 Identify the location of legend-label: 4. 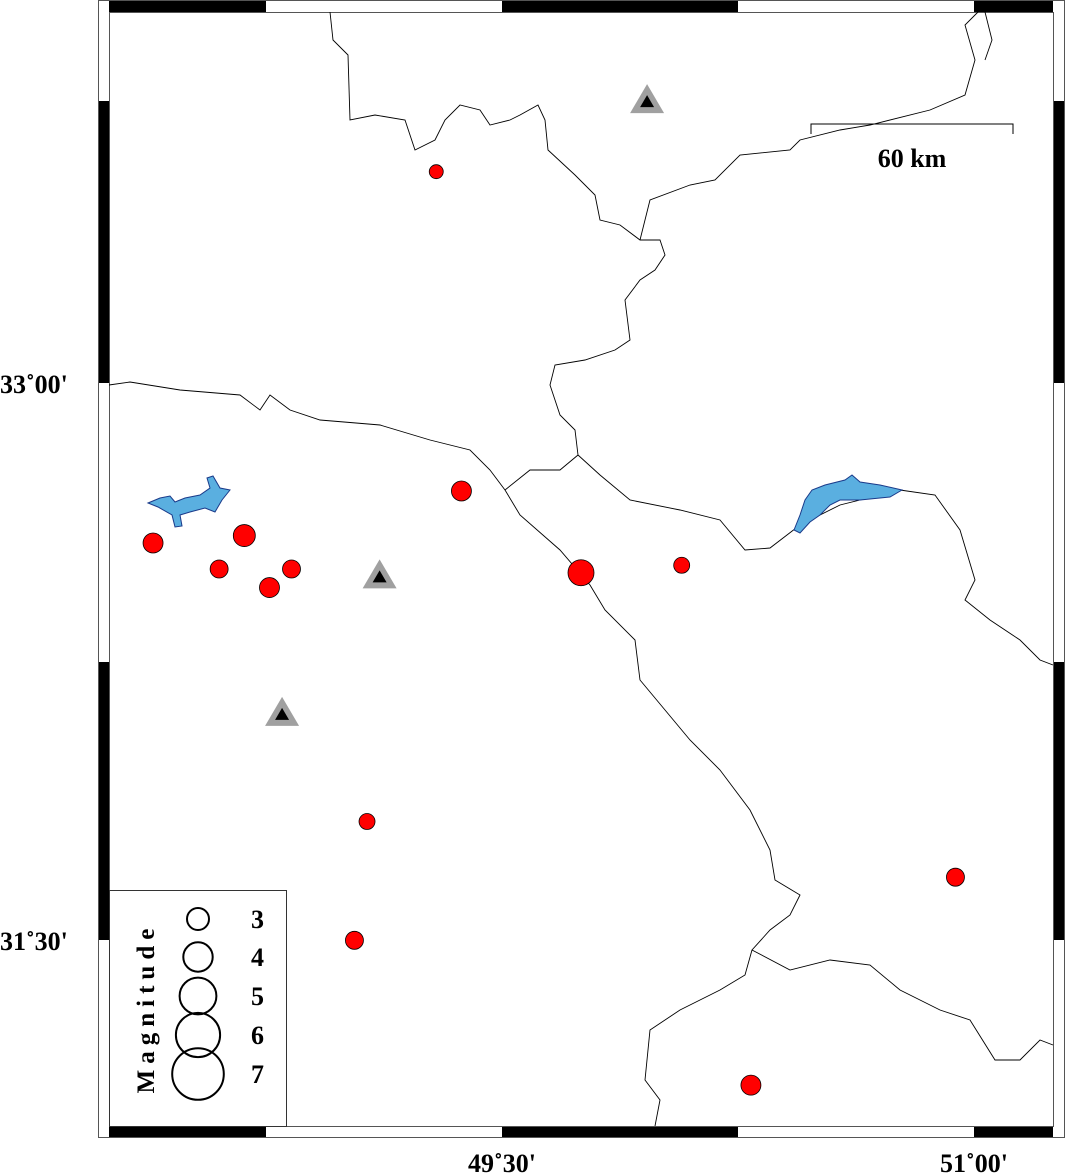
(257, 957).